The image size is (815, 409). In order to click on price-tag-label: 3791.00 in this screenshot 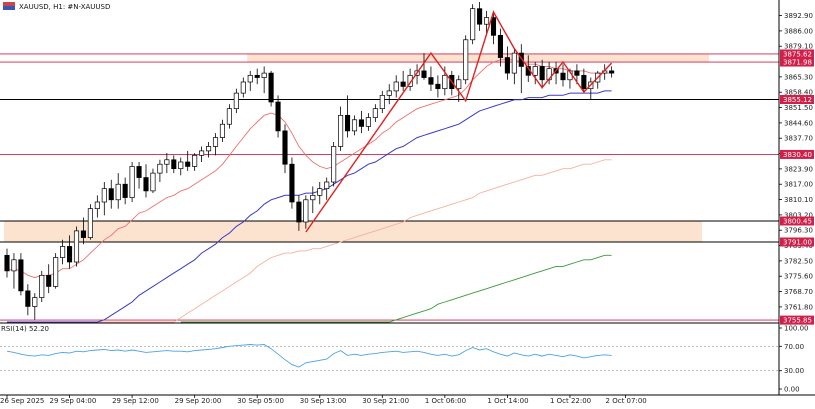, I will do `click(797, 243)`.